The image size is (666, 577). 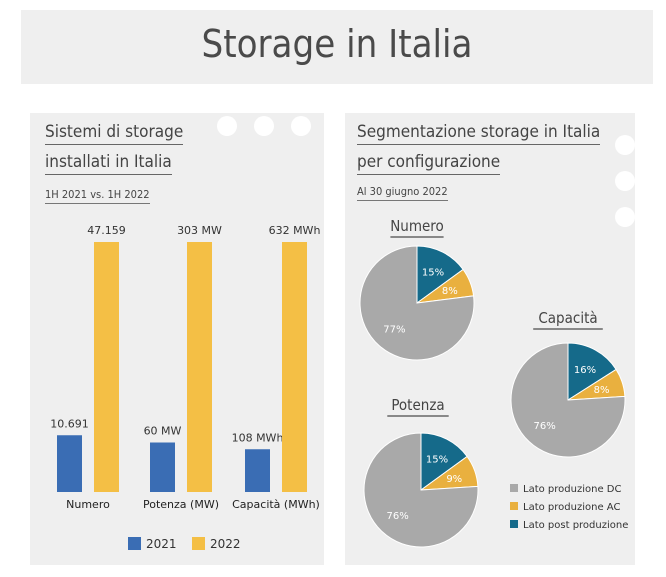 I want to click on bar-value-label: 60 MW, so click(x=163, y=431).